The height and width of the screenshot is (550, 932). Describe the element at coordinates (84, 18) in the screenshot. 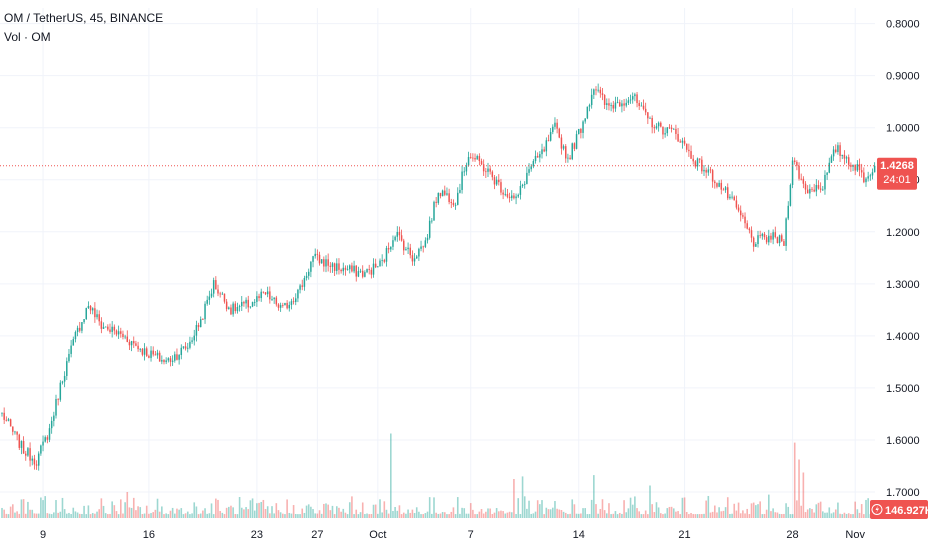

I see `symbol-title: OM / TetherUS, 45, BINANCE` at that location.